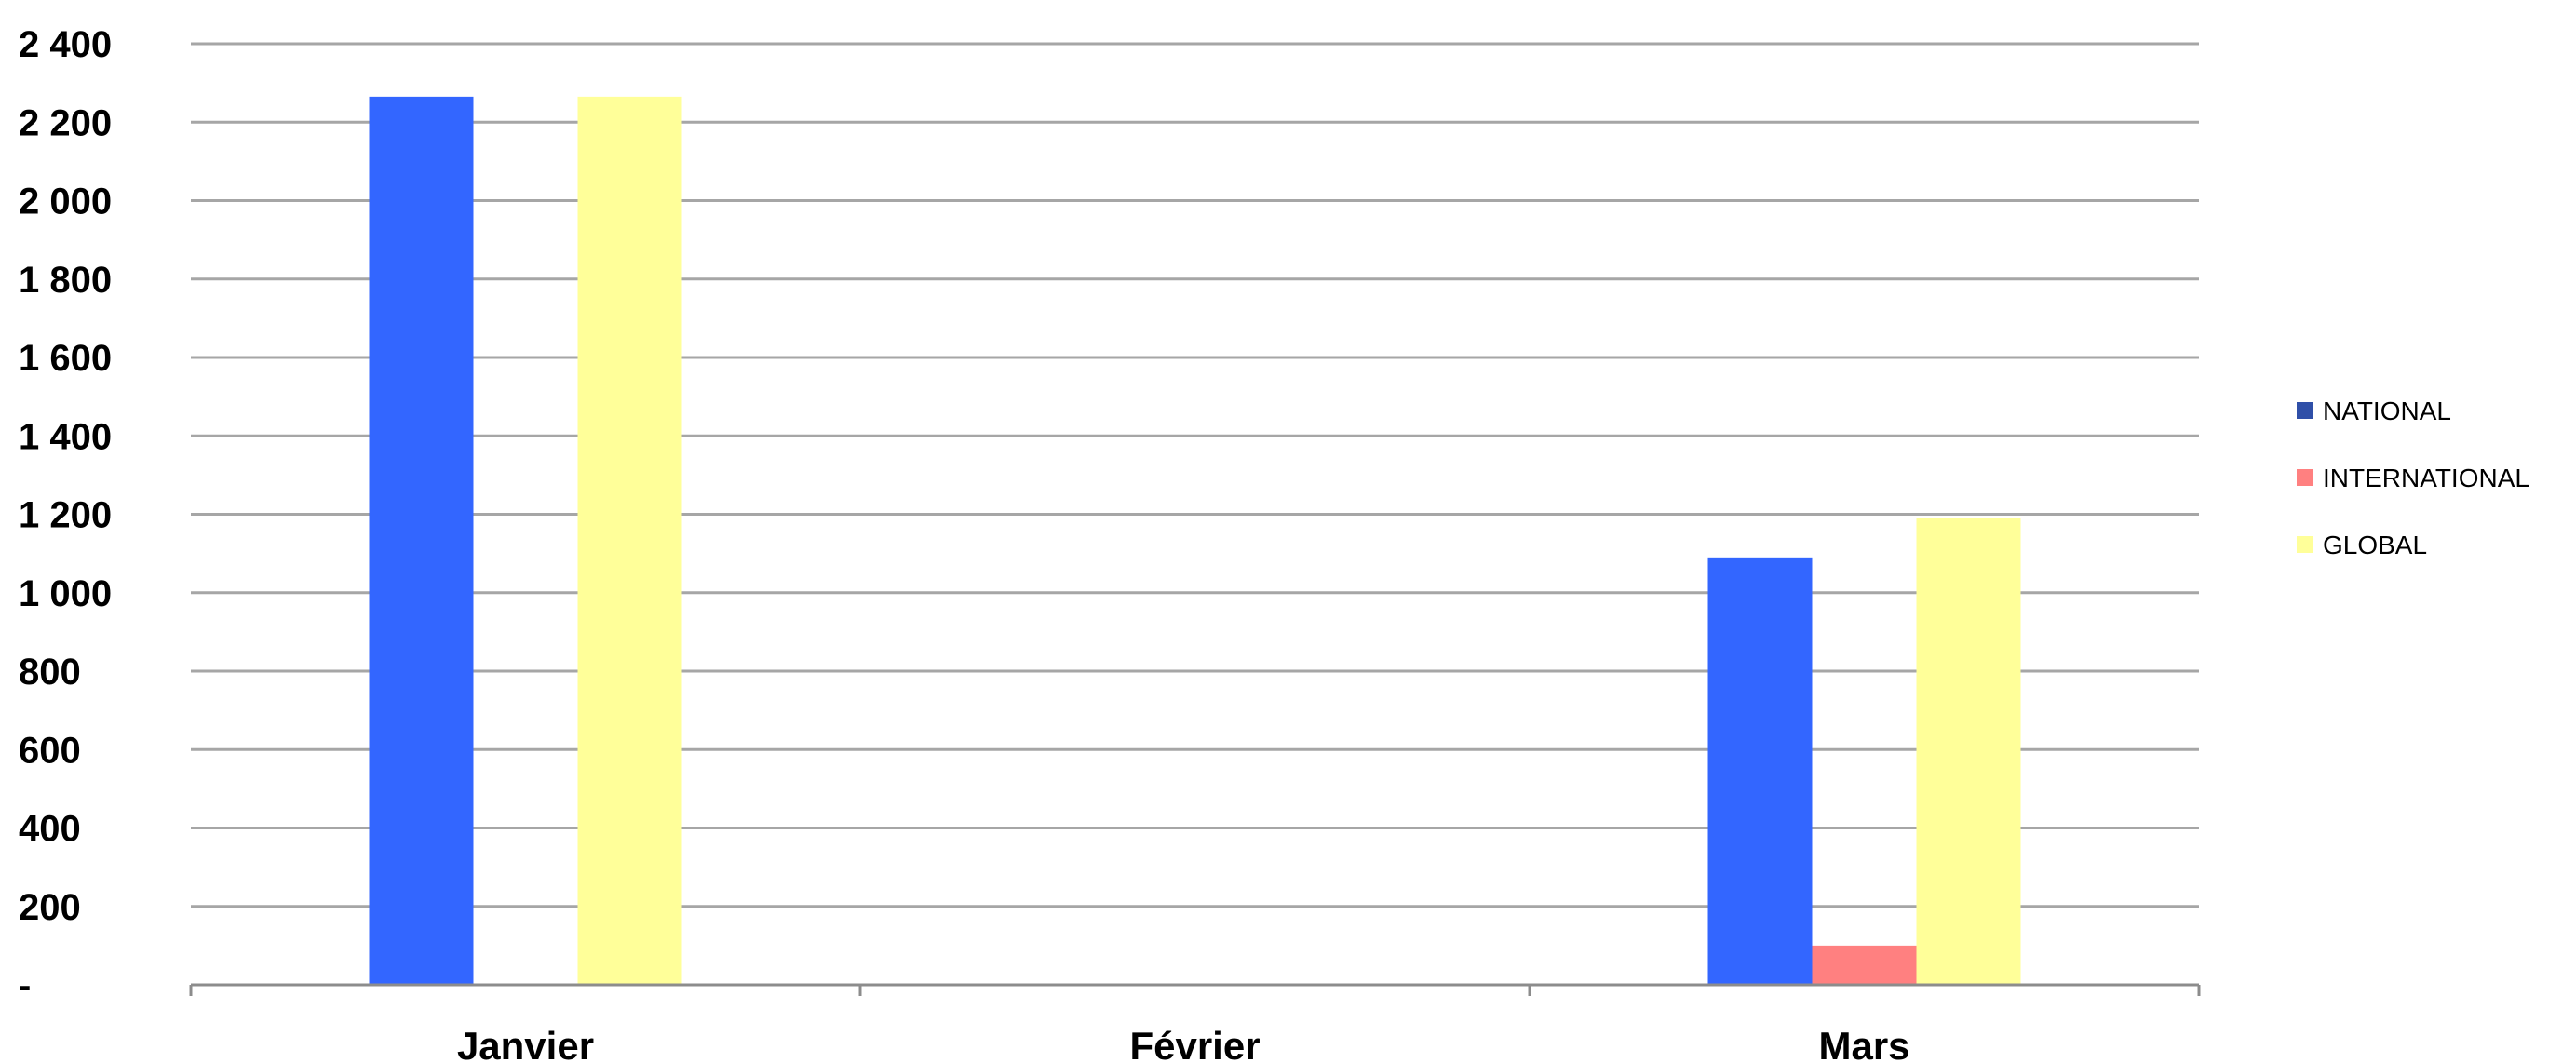 This screenshot has width=2576, height=1063. I want to click on legend: NATIONAL INTERNATIONAL GLOBAL, so click(2413, 478).